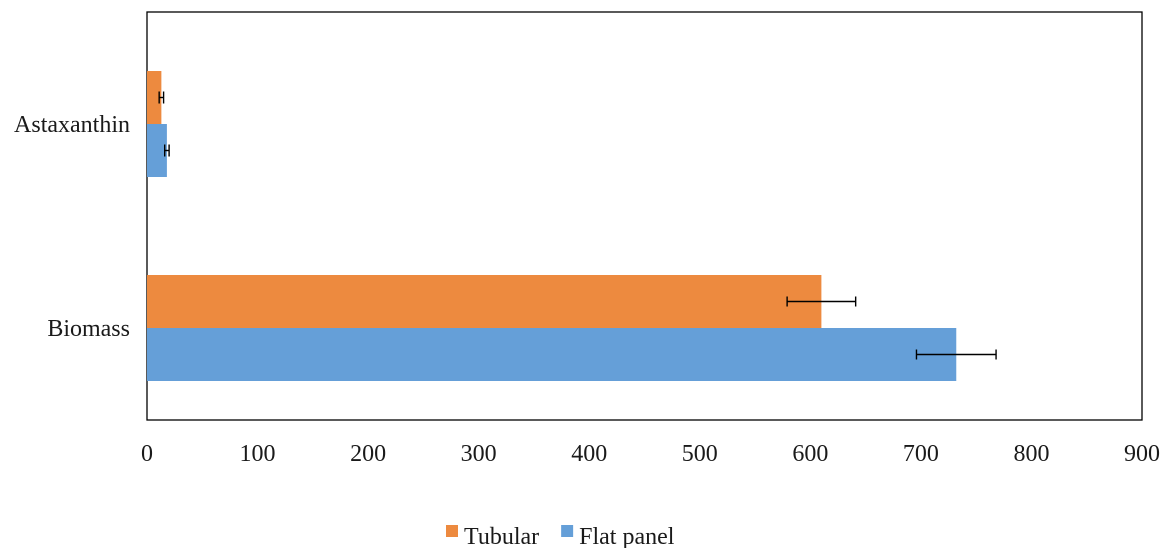 This screenshot has width=1161, height=548. I want to click on x-tick-label-500: 500, so click(700, 454).